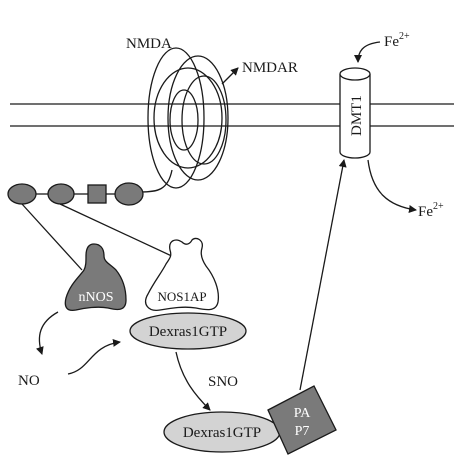 This screenshot has width=464, height=472. I want to click on pap7-protein, so click(302, 420).